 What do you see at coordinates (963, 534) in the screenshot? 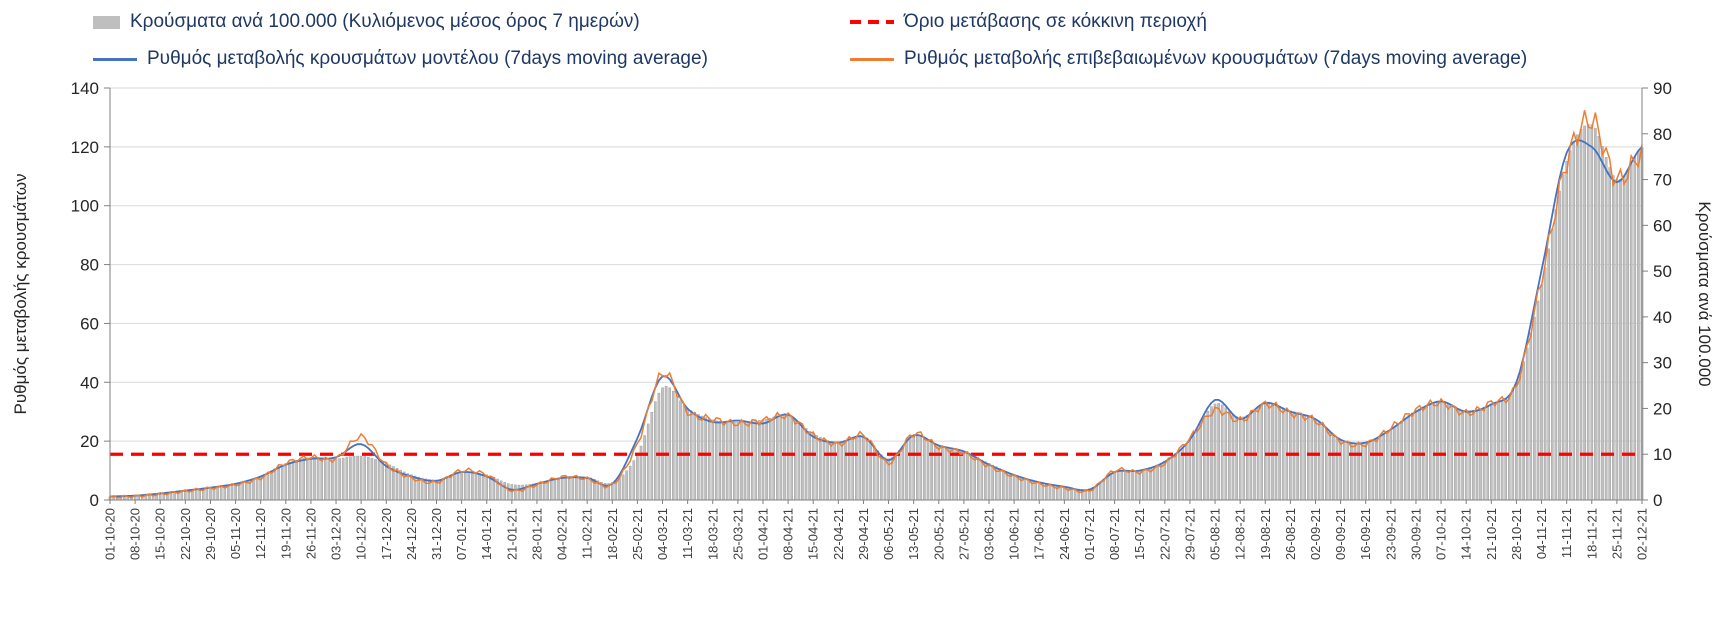
I see `svg-text: 27-05-21` at bounding box center [963, 534].